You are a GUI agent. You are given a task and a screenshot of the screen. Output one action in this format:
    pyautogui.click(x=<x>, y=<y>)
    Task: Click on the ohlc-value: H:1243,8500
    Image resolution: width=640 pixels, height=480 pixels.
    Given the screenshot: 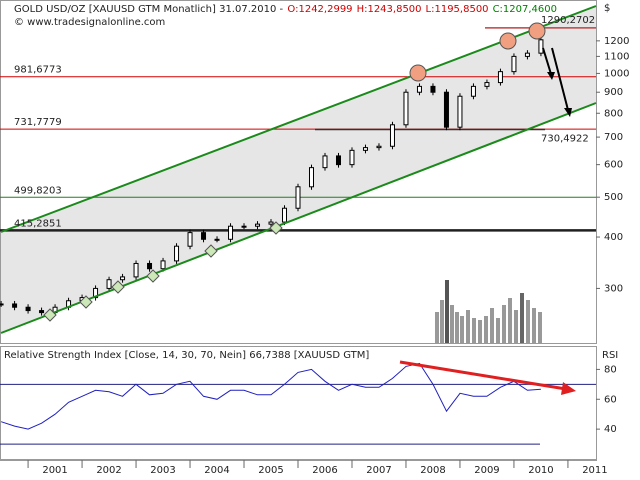 What is the action you would take?
    pyautogui.click(x=389, y=9)
    